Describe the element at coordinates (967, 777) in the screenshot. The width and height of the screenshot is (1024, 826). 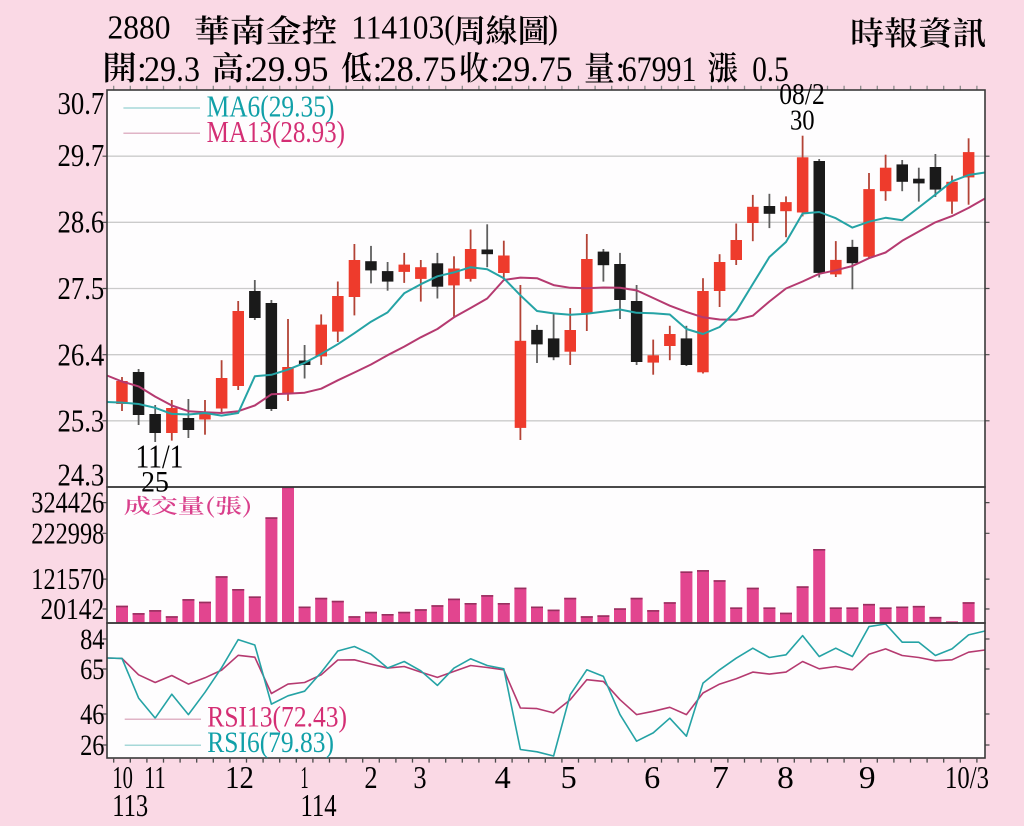
I see `svg-text: 10/3` at that location.